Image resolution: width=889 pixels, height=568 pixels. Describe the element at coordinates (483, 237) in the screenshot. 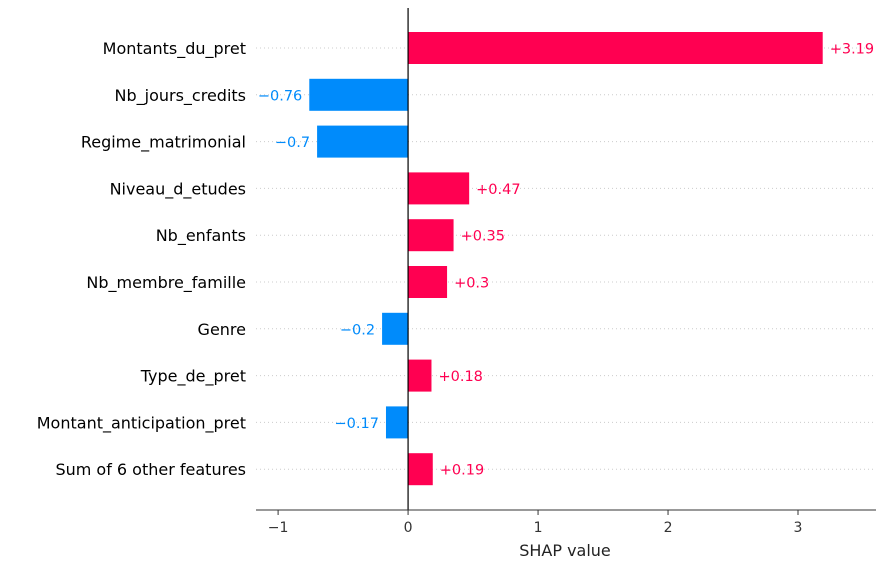

I see `value-label: +0.35` at that location.